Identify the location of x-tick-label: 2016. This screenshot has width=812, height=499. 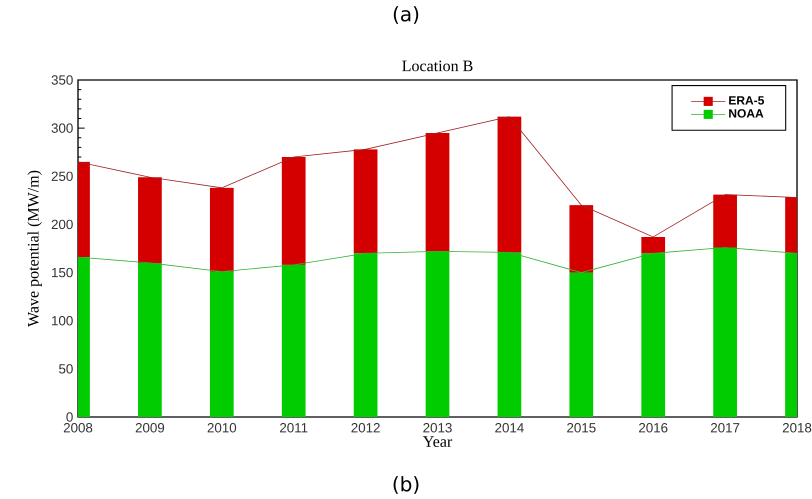
(653, 427).